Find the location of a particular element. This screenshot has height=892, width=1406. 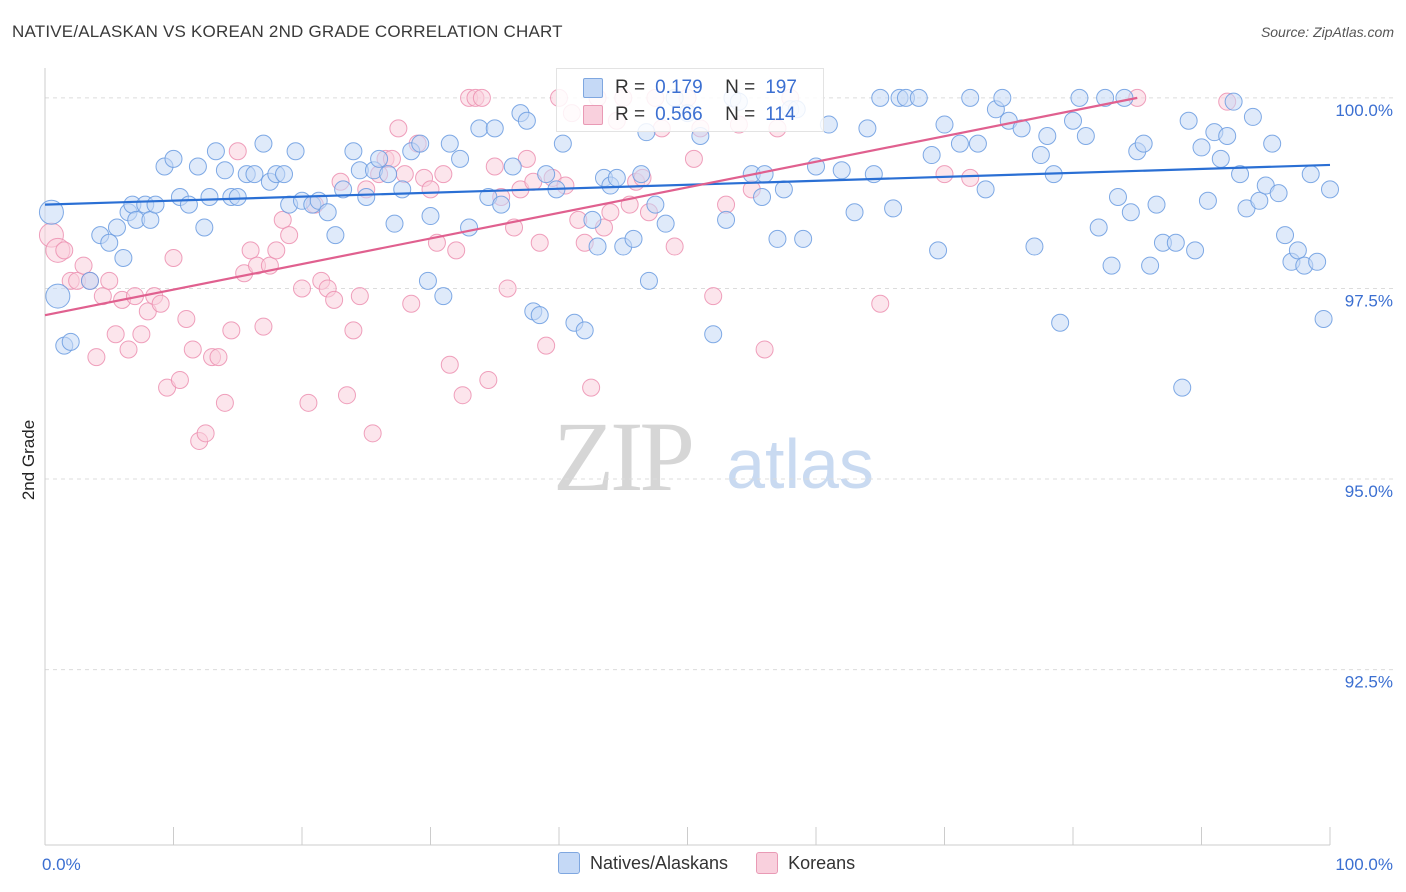

stats-row-koreans: R = 0.566 N = 114 is located at coordinates (689, 115).